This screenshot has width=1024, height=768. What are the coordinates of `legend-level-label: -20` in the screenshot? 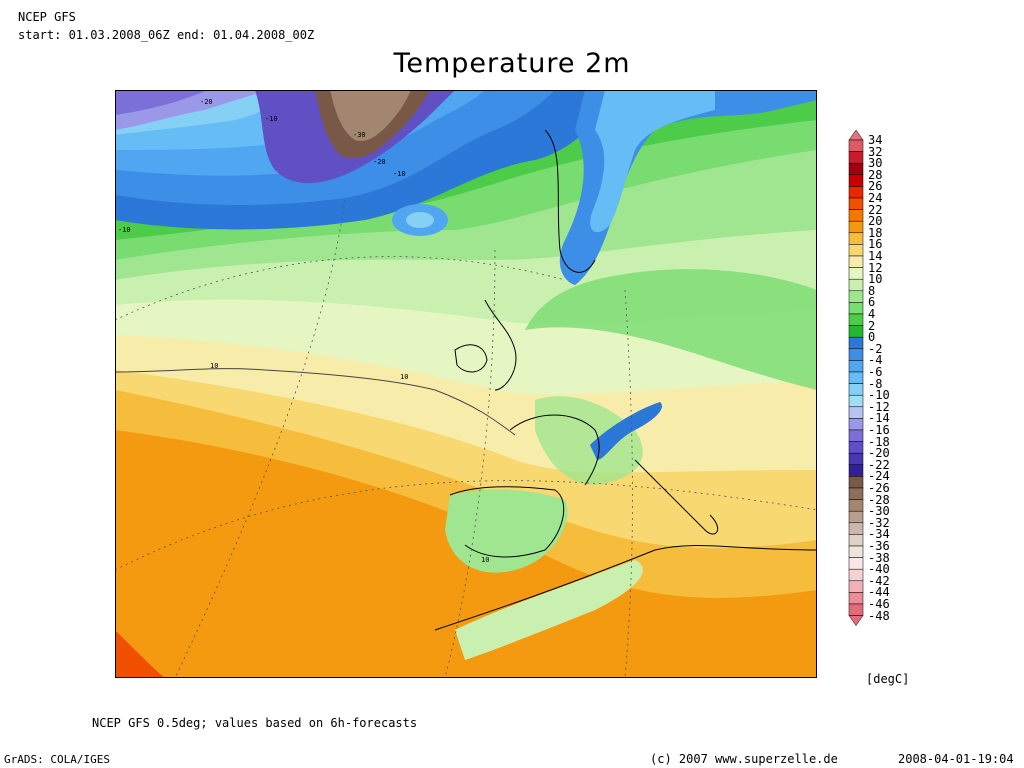 It's located at (879, 453).